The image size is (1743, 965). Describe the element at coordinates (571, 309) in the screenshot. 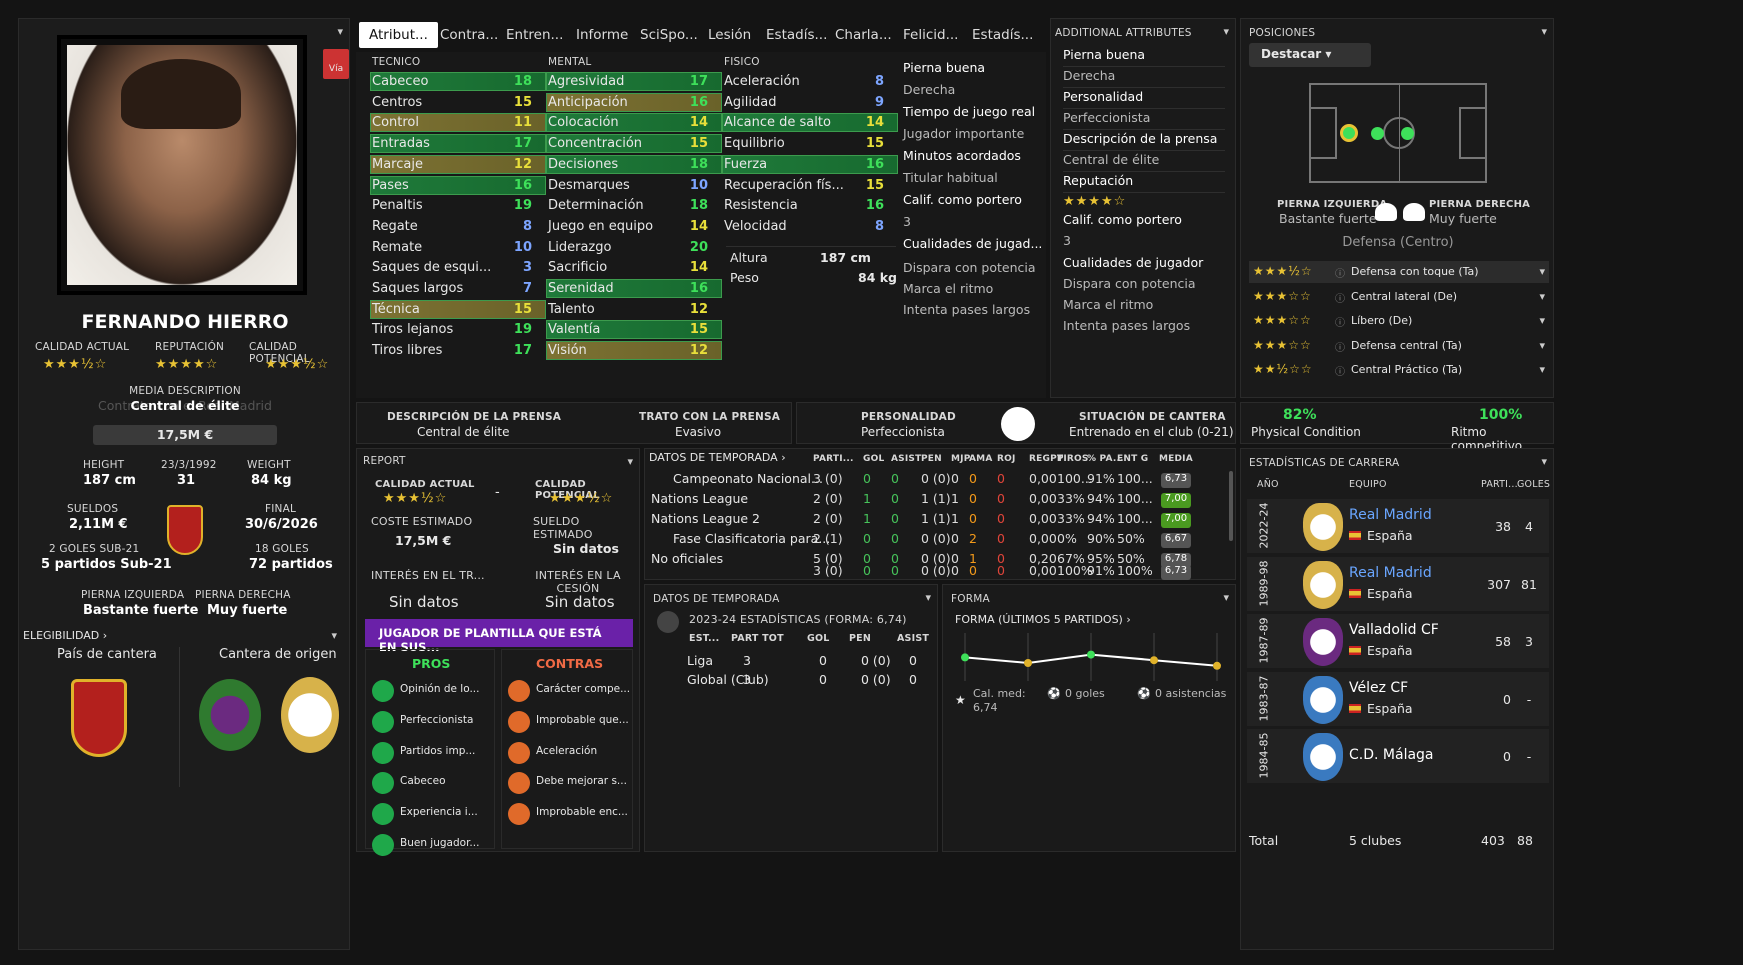

I see `attr-name: Talento` at that location.